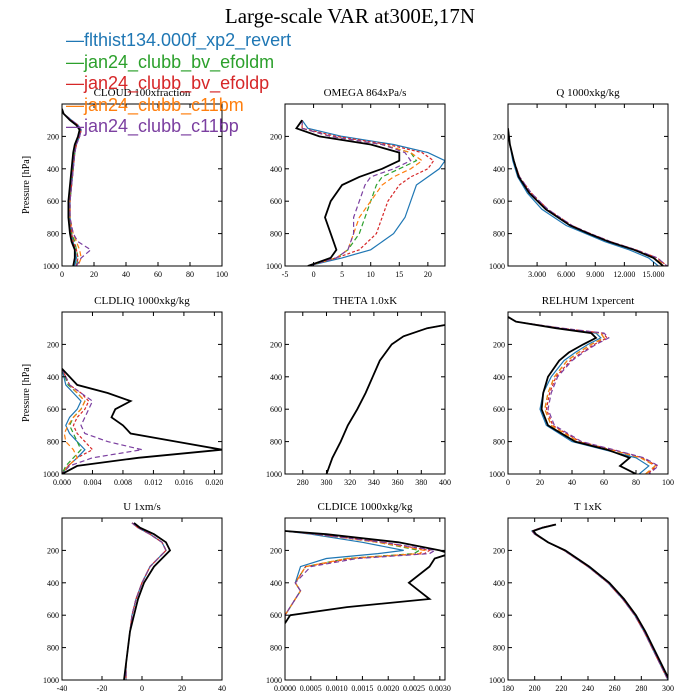 Image resolution: width=700 pixels, height=700 pixels. Describe the element at coordinates (178, 106) in the screenshot. I see `legend-item: —jan24_clubb_c11bm` at that location.